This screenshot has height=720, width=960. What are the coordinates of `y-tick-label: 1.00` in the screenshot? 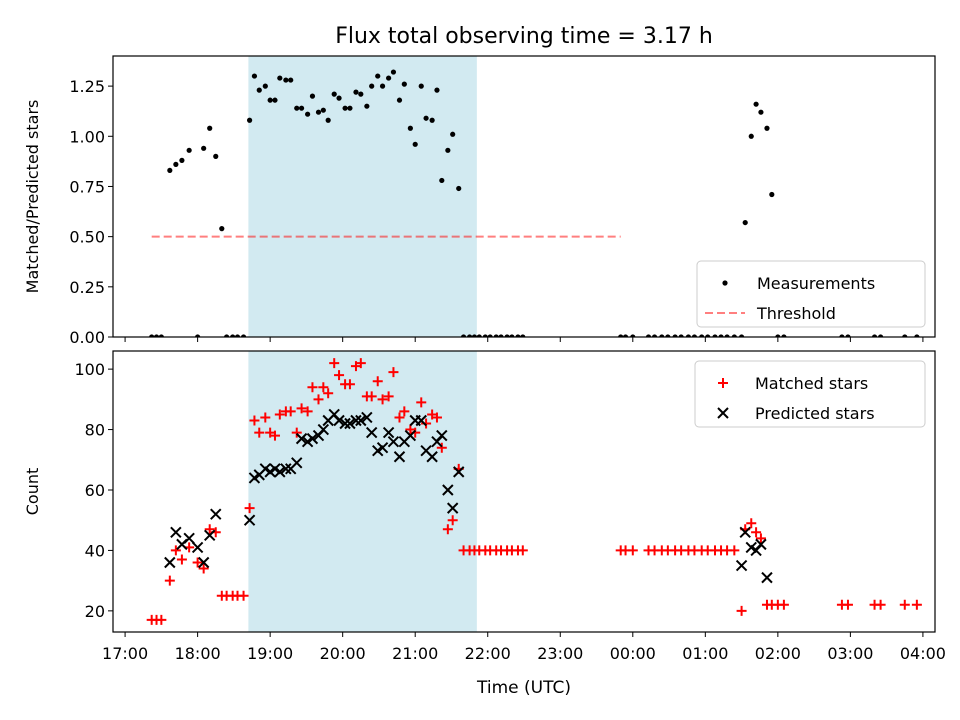 It's located at (87, 136).